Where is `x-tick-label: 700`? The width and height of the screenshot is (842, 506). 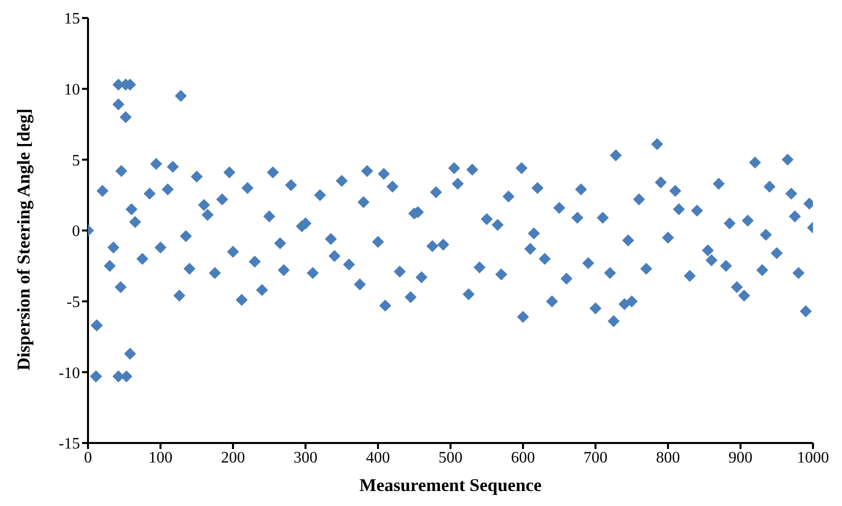 x-tick-label: 700 is located at coordinates (596, 457).